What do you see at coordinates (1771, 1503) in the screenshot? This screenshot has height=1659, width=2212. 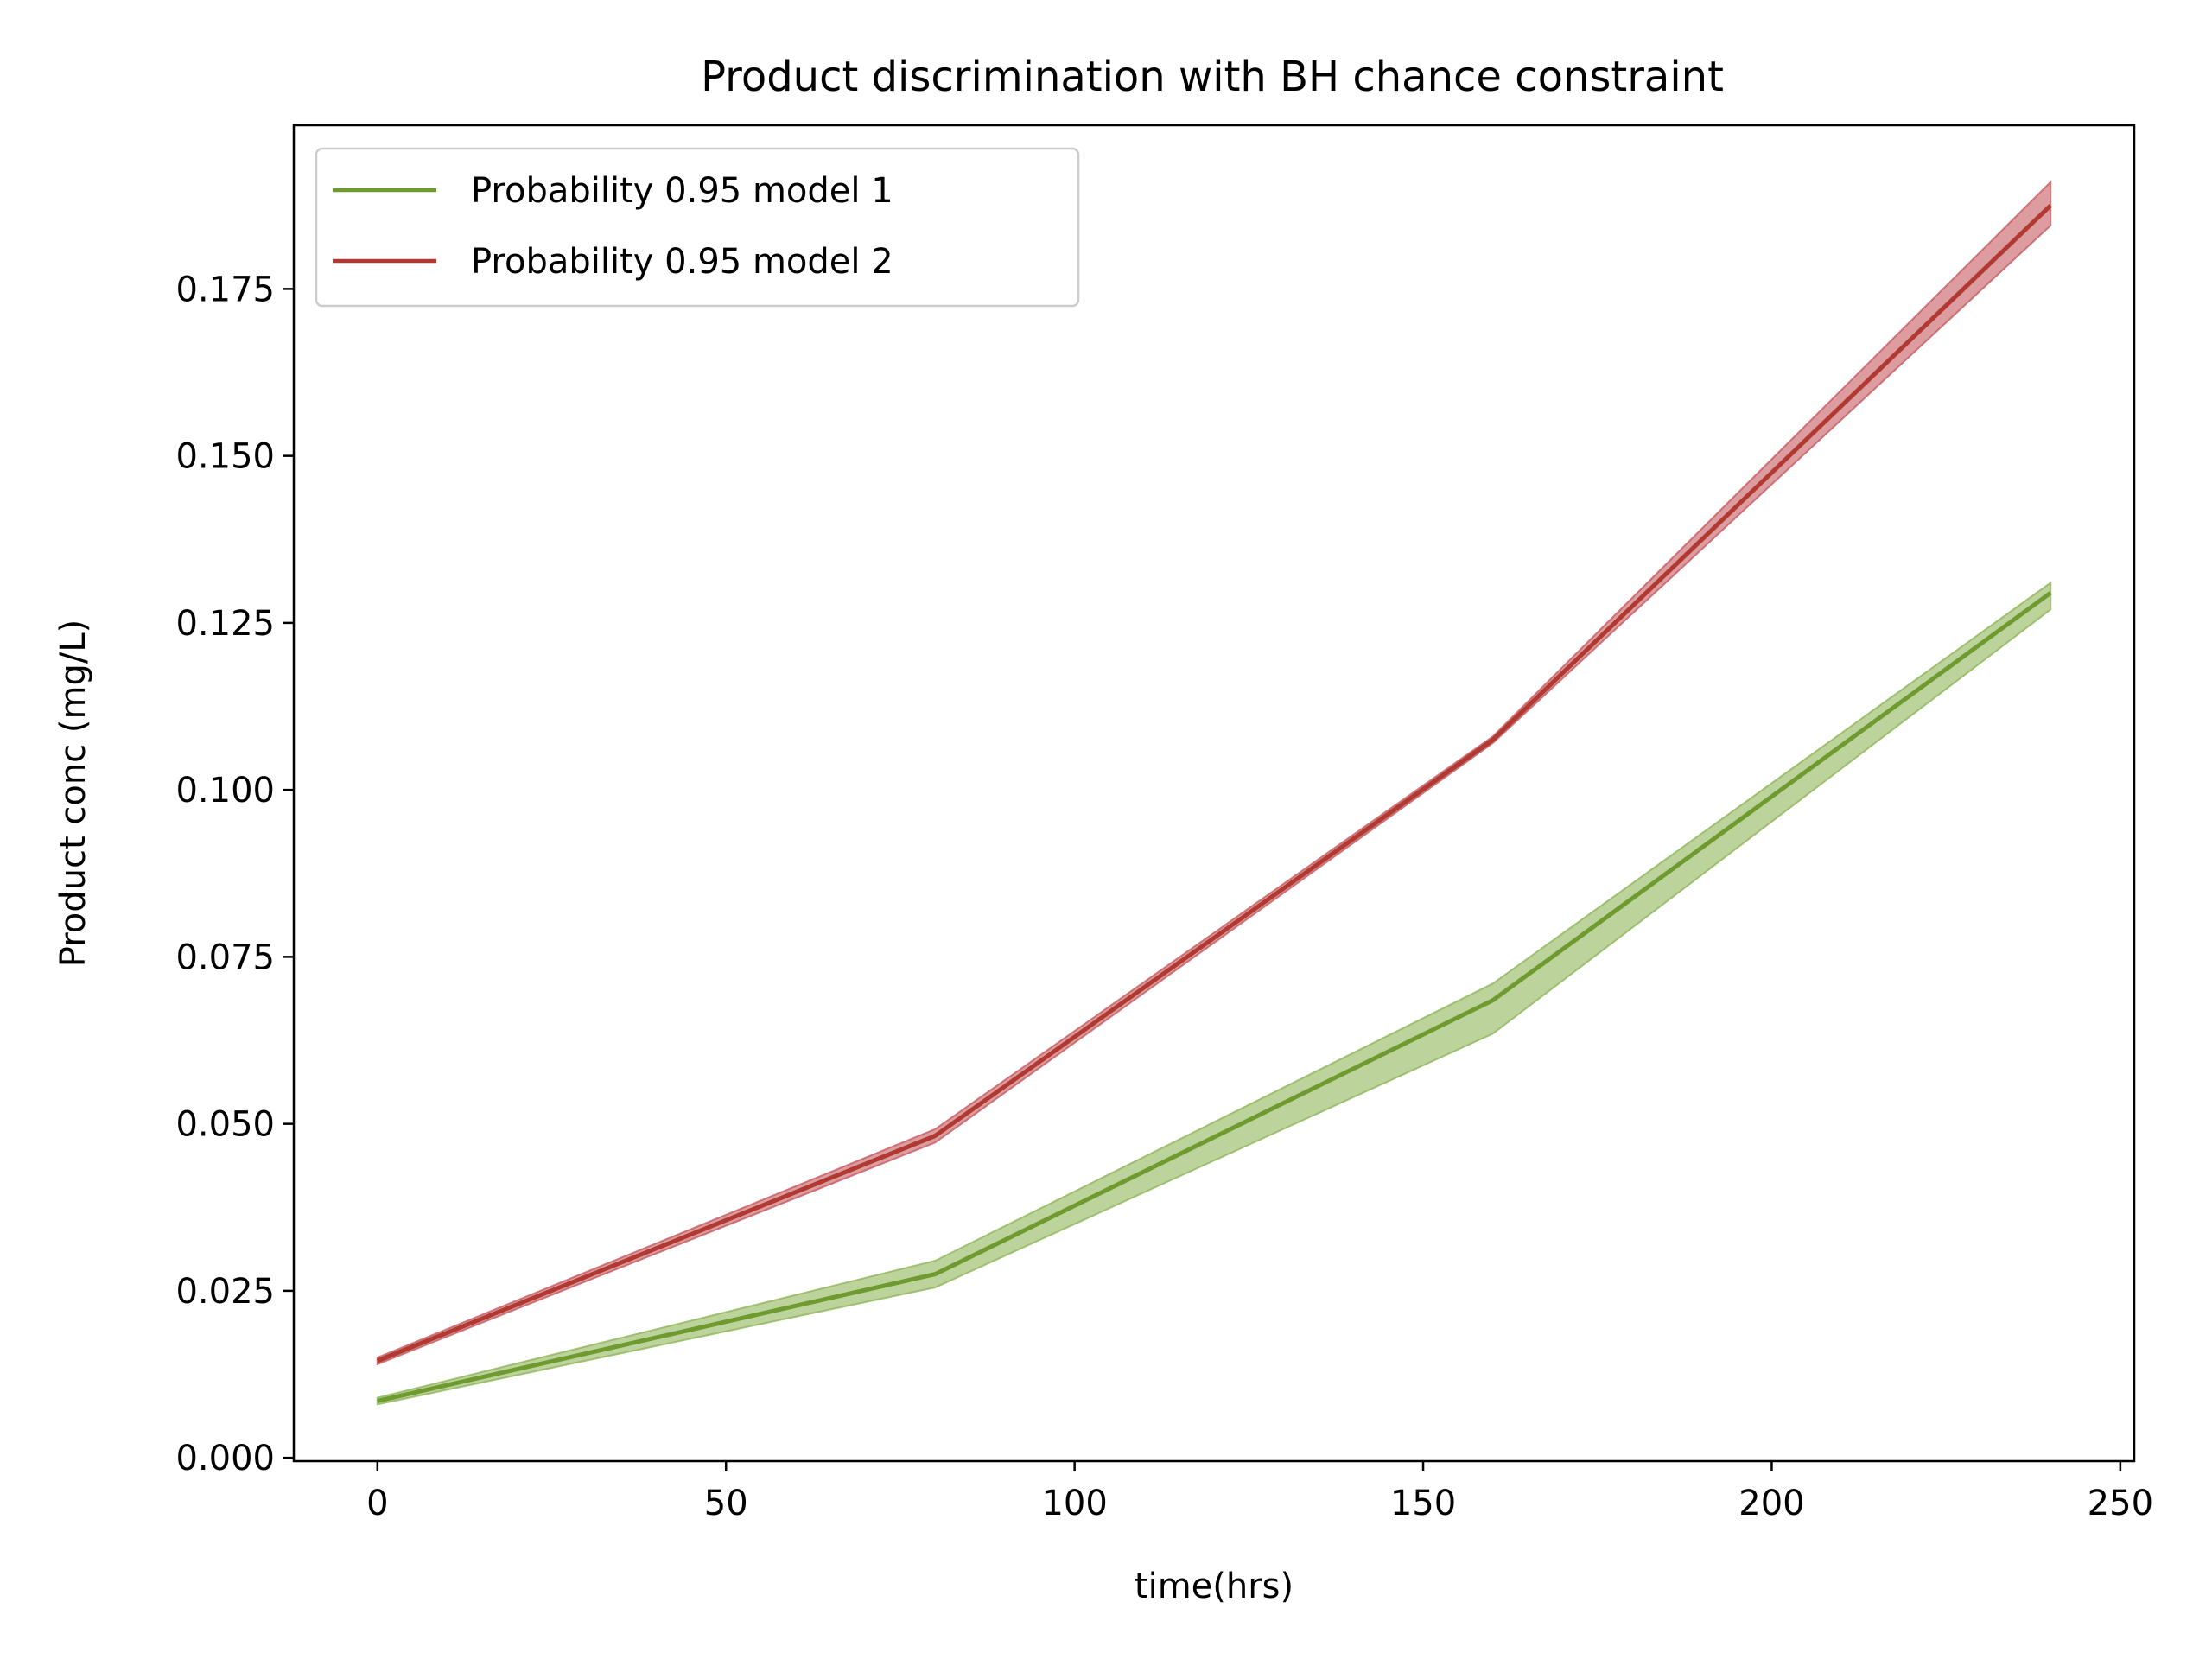 I see `x-tick-label: 200` at bounding box center [1771, 1503].